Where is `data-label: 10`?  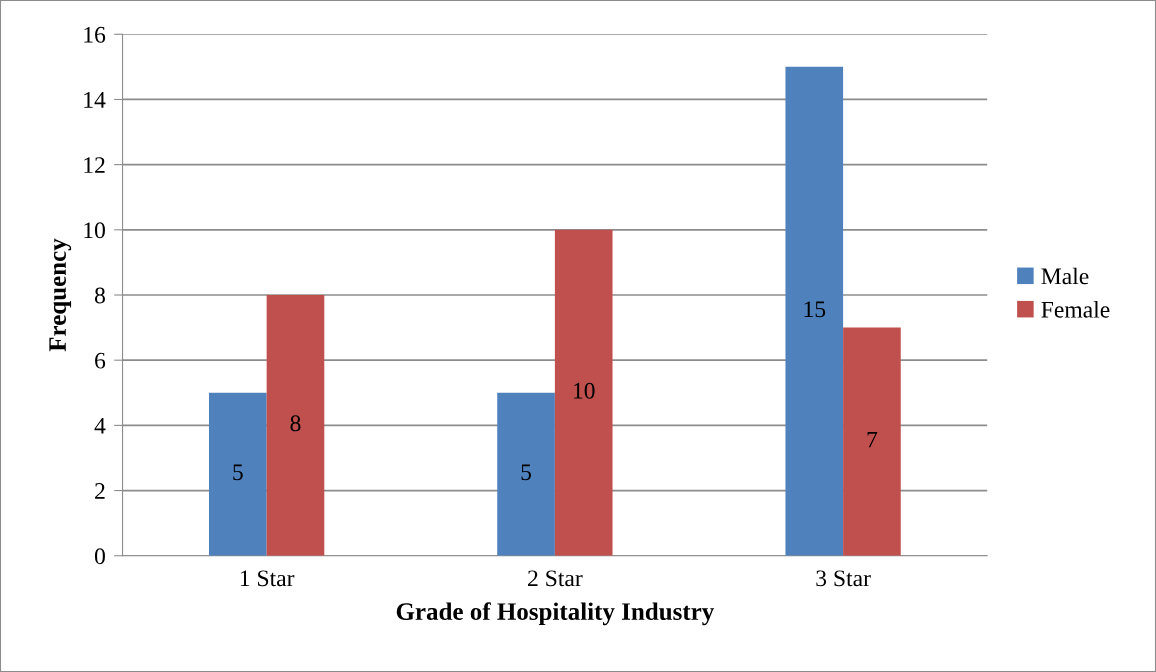
data-label: 10 is located at coordinates (584, 390).